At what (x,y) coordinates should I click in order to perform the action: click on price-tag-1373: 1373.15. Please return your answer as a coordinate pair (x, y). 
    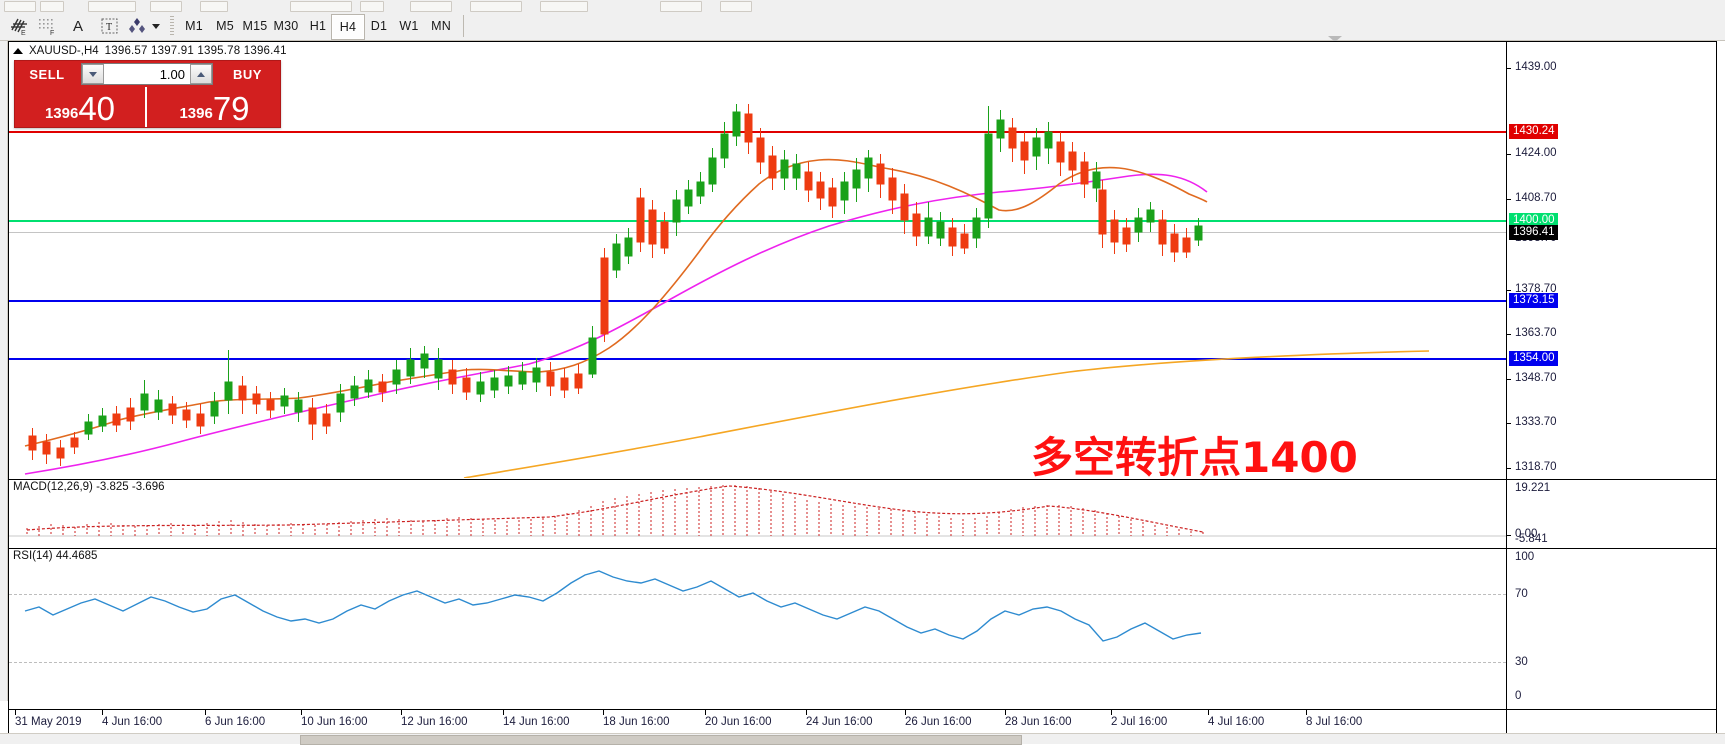
    Looking at the image, I should click on (1533, 300).